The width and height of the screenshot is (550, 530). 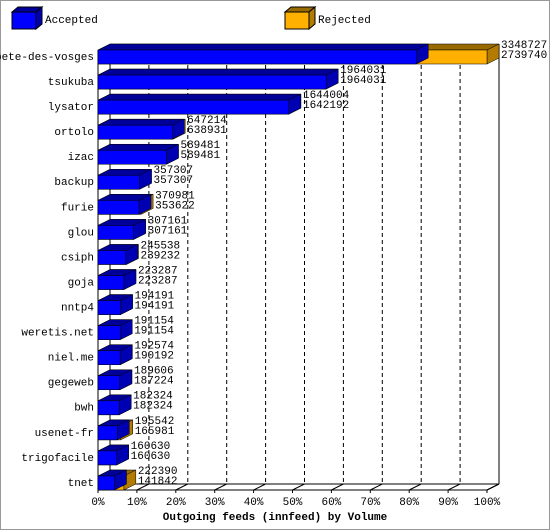 I want to click on value-label: 190192, so click(x=154, y=357).